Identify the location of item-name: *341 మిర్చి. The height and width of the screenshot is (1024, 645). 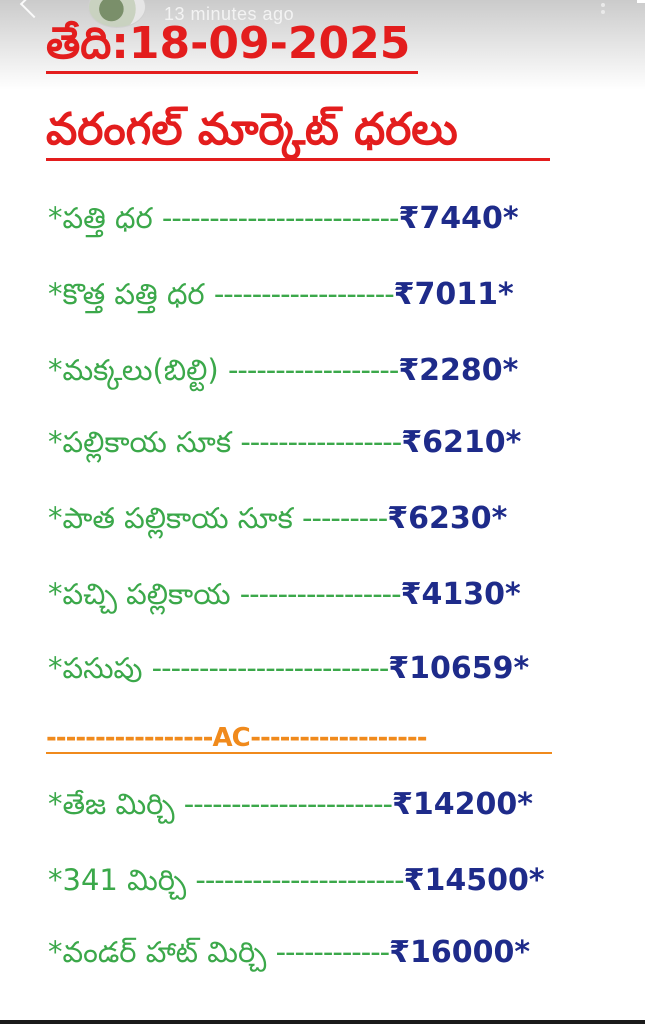
(122, 880).